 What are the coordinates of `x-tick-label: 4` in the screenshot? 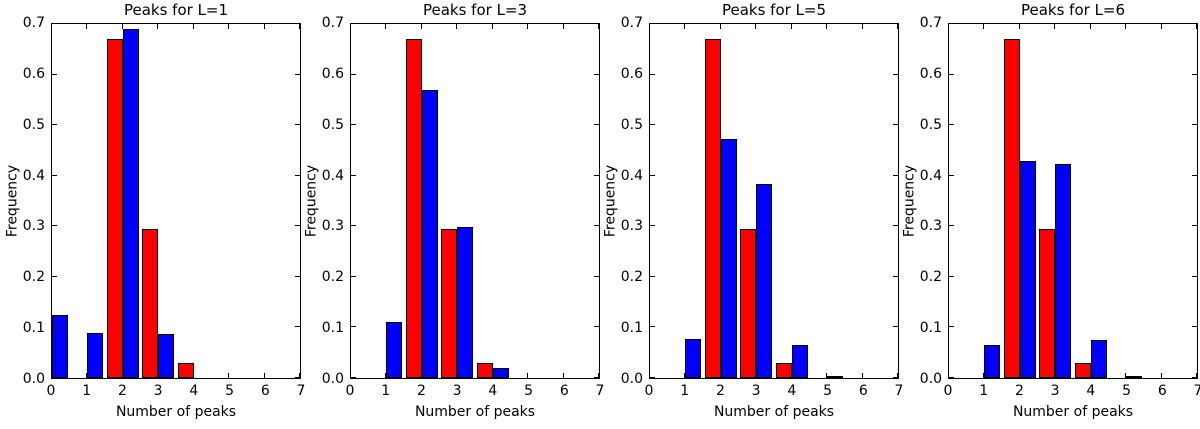 It's located at (792, 391).